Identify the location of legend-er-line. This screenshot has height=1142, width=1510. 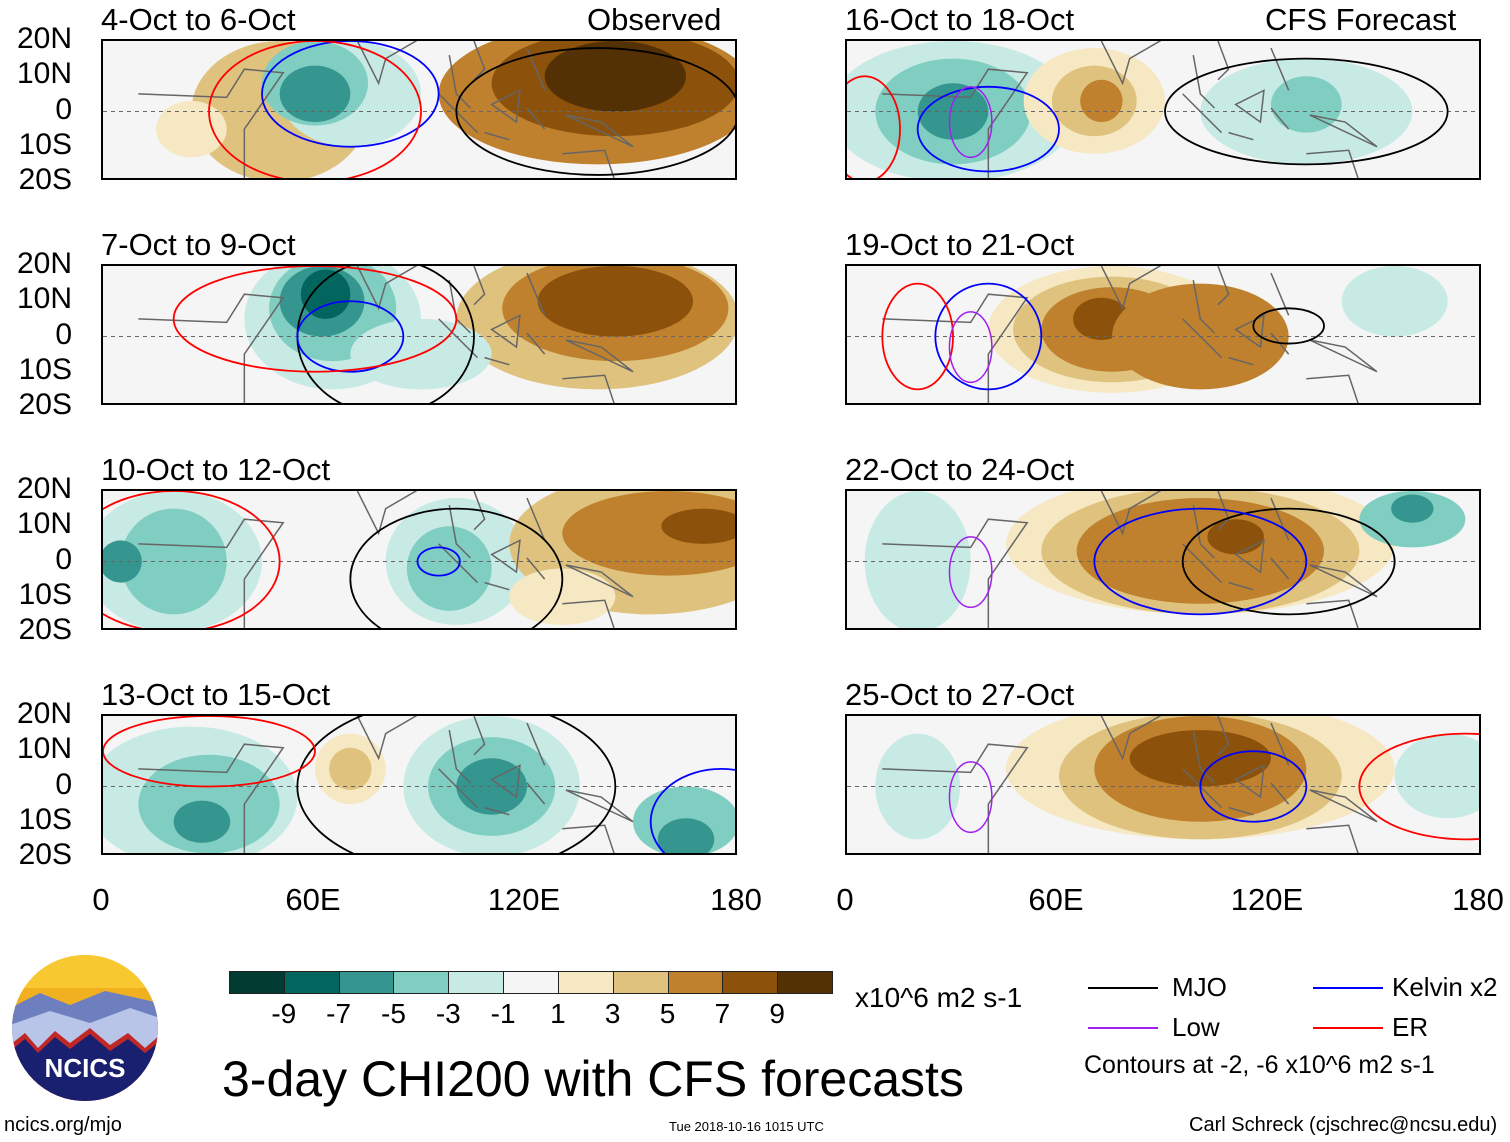
(1348, 1028).